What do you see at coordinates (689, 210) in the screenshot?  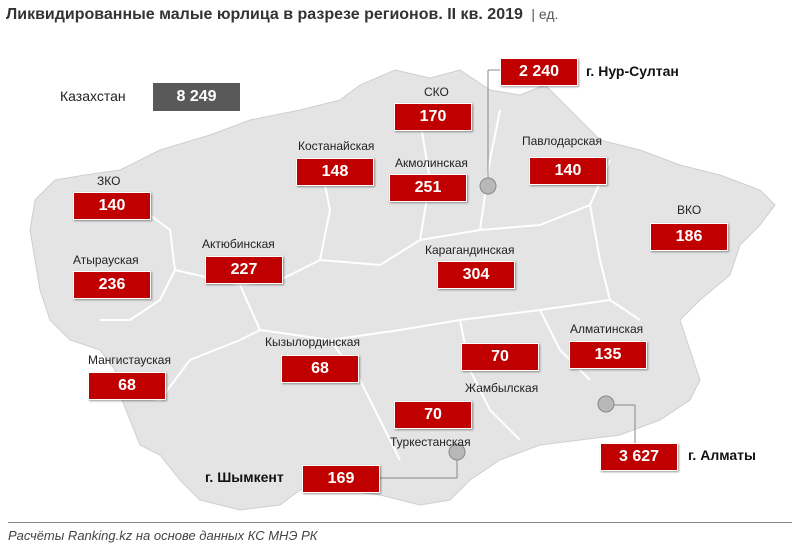 I see `label-vko: ВКО` at bounding box center [689, 210].